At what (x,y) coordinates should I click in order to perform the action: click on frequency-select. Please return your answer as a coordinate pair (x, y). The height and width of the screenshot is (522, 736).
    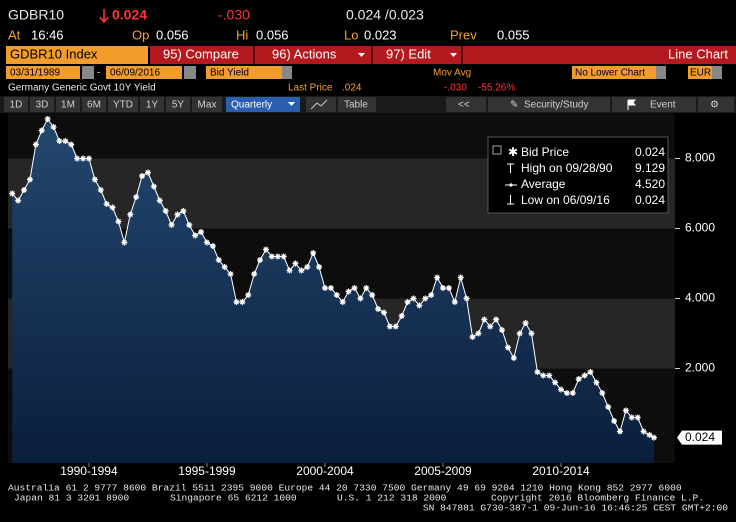
    Looking at the image, I should click on (263, 104).